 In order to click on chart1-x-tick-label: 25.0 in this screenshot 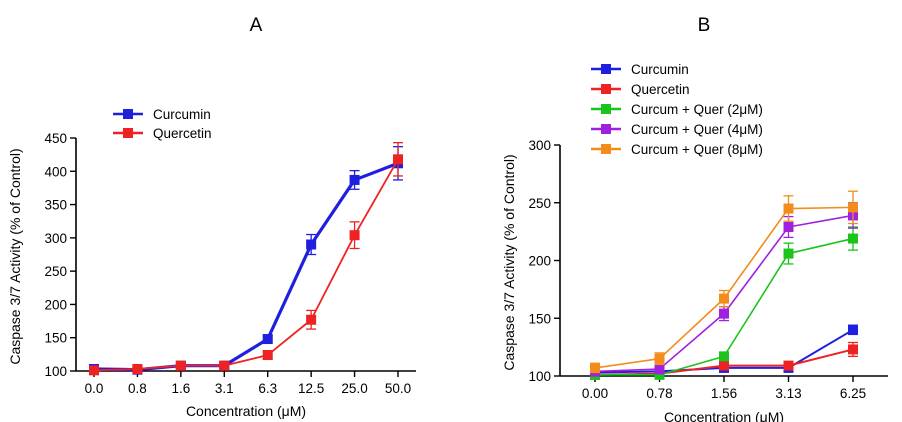, I will do `click(354, 388)`.